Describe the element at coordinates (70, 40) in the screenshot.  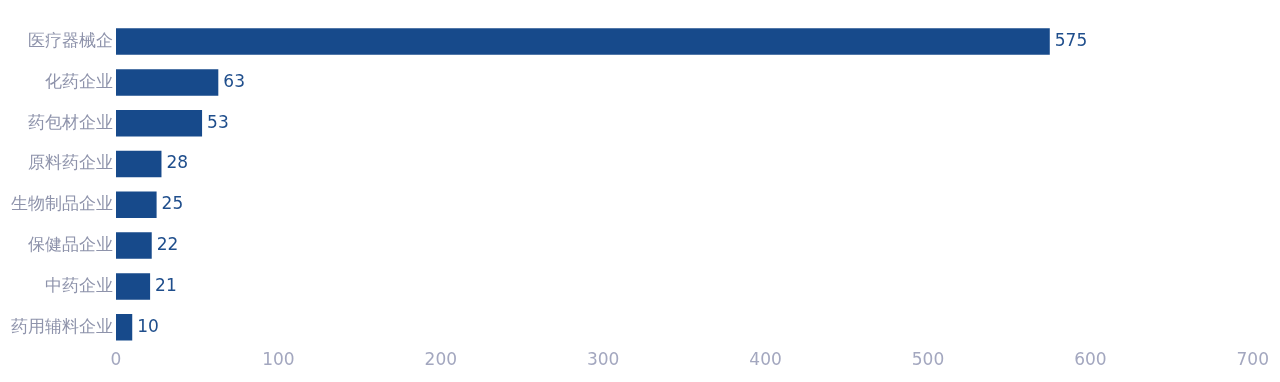
I see `y-tick-label: 医疗器械企` at that location.